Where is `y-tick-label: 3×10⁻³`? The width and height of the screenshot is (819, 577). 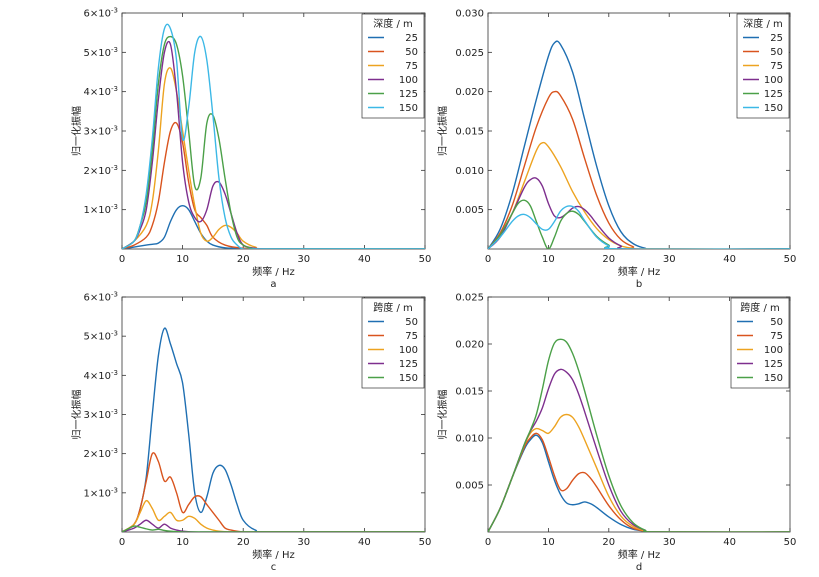 y-tick-label: 3×10⁻³ is located at coordinates (101, 414).